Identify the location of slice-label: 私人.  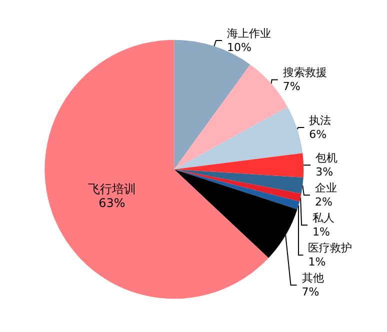
(323, 218).